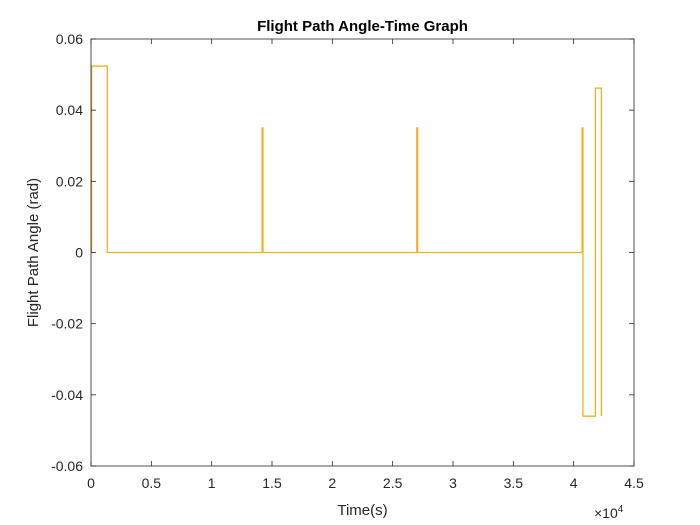  What do you see at coordinates (69, 181) in the screenshot?
I see `y-tick-label: 0.02` at bounding box center [69, 181].